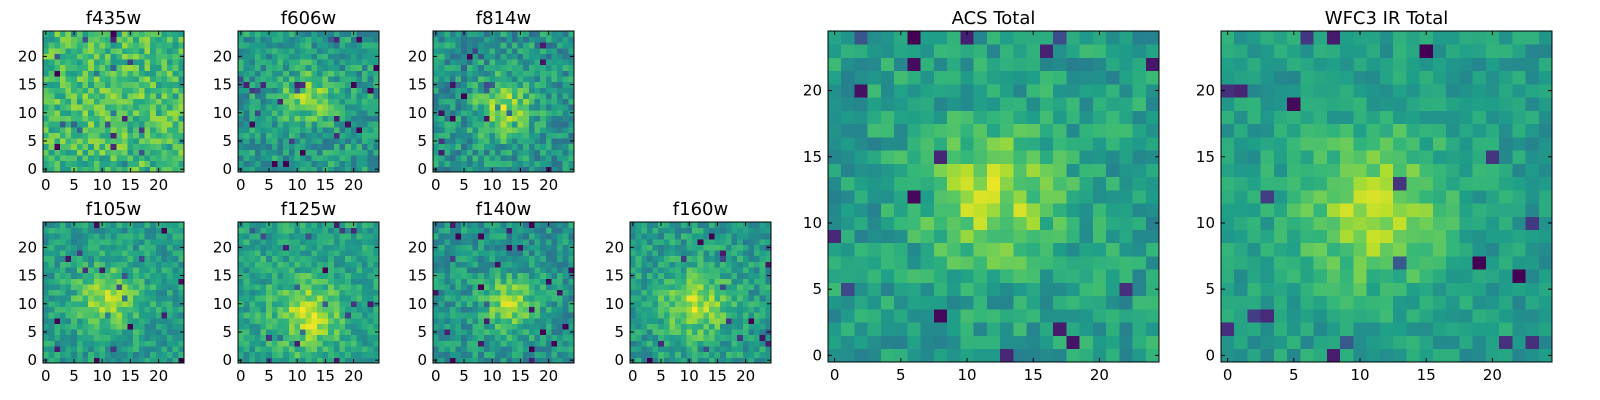 The image size is (1600, 400). What do you see at coordinates (227, 360) in the screenshot?
I see `y-tick-label: 0` at bounding box center [227, 360].